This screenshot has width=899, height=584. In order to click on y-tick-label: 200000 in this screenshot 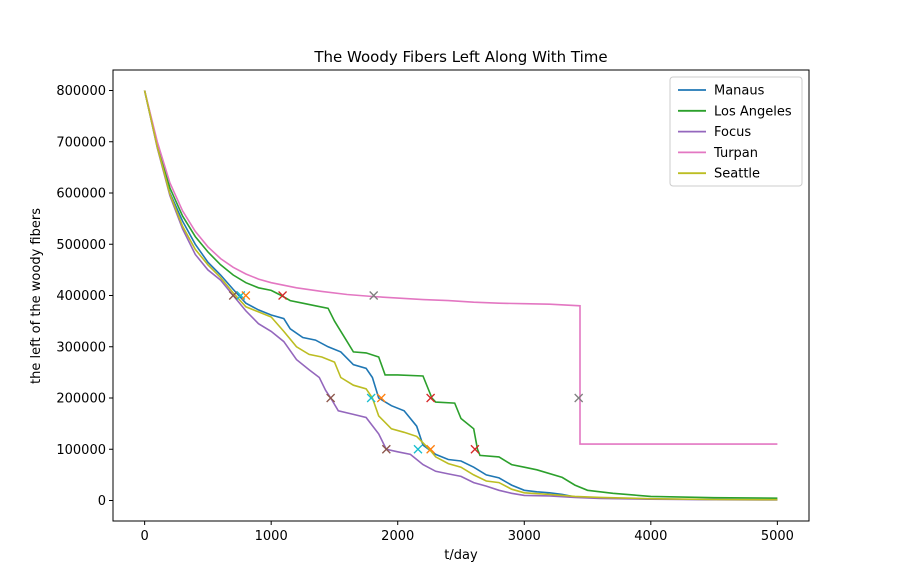, I will do `click(81, 399)`.